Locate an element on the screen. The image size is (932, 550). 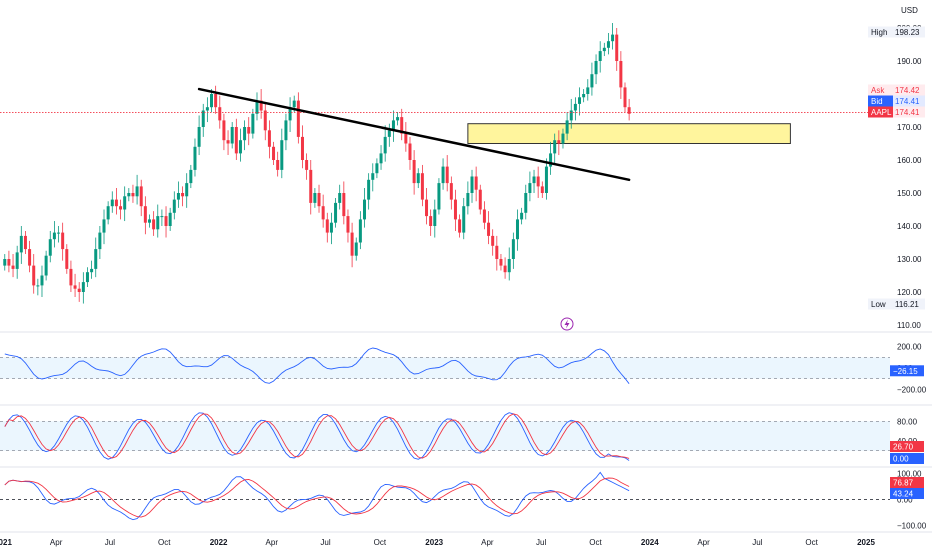
price-label-high: High 198.23 is located at coordinates (896, 32).